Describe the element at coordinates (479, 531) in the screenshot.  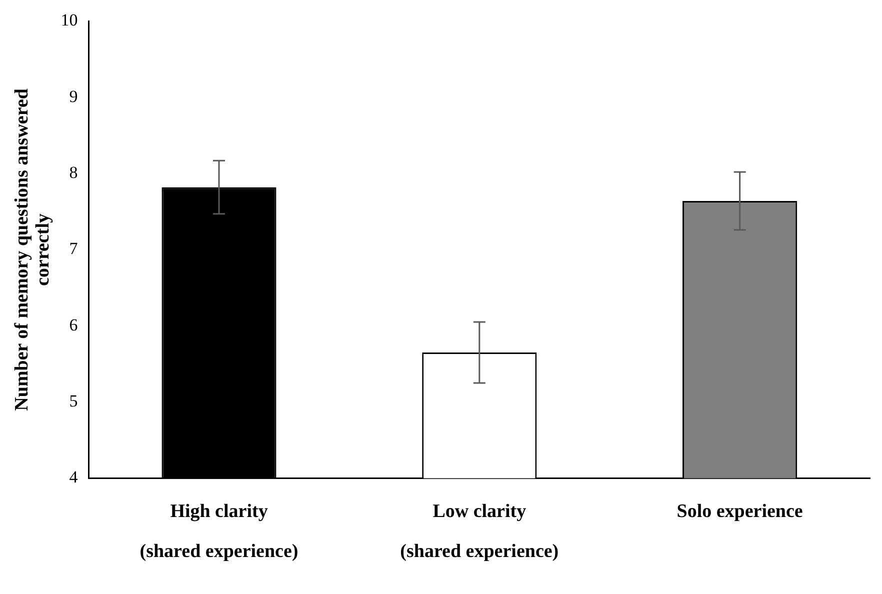
I see `x-tick-label: Low clarity (shared experience)` at that location.